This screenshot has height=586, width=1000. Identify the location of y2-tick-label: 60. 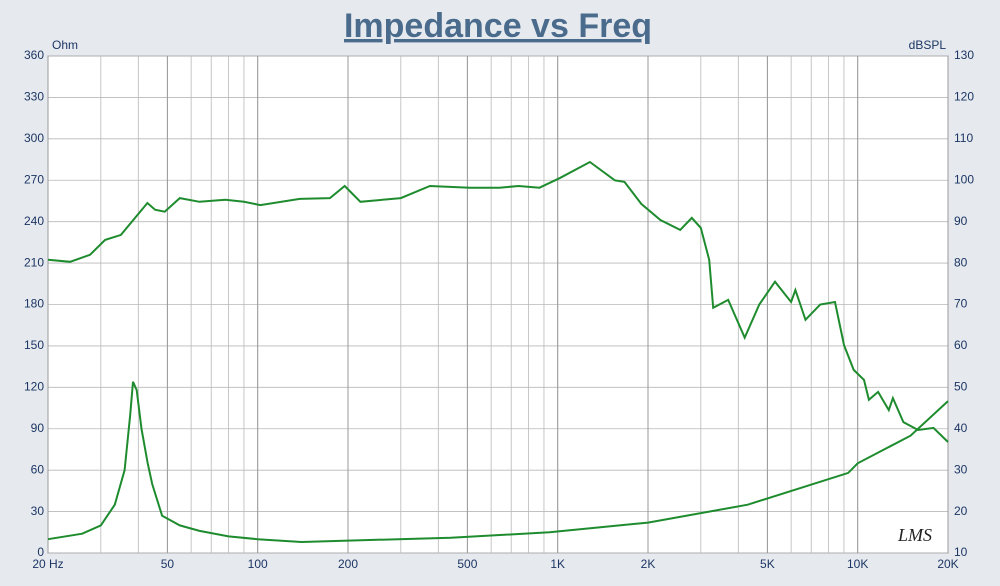
(961, 345).